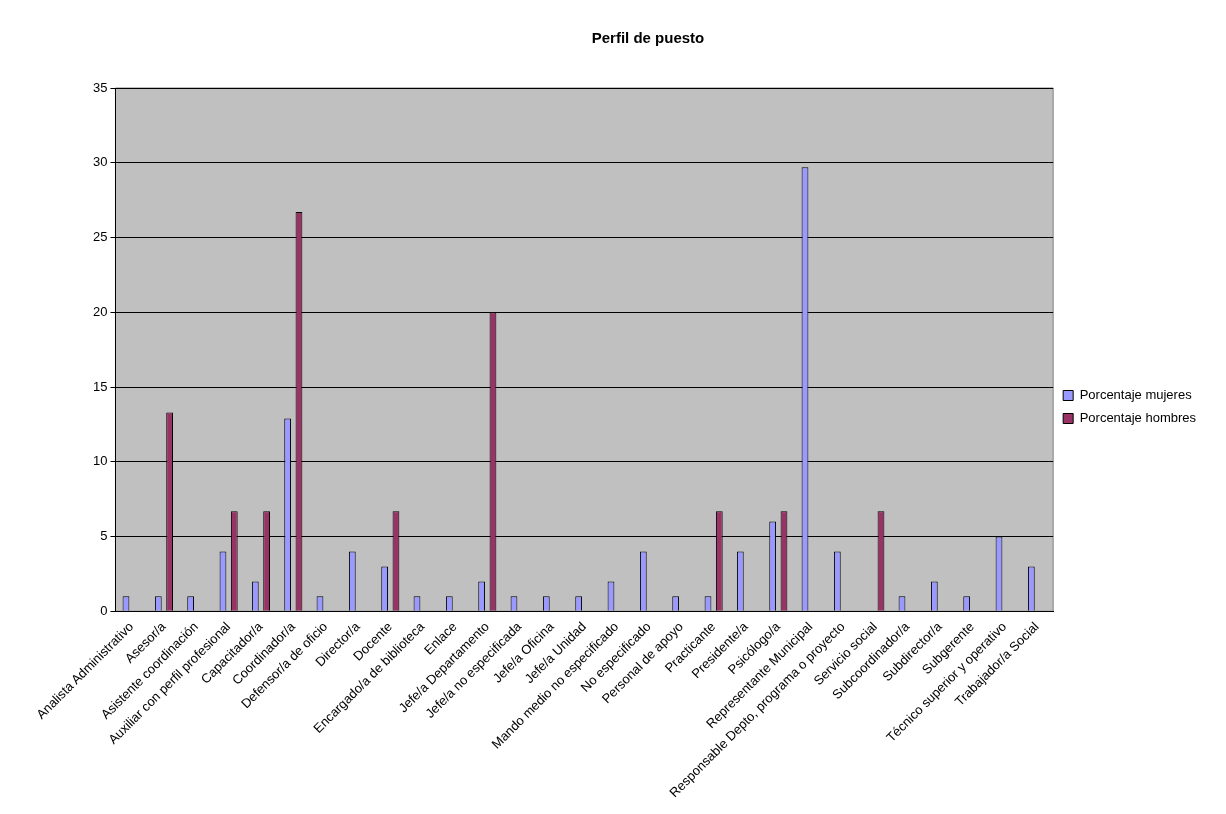 The height and width of the screenshot is (814, 1226). What do you see at coordinates (1136, 395) in the screenshot?
I see `legend-label: Porcentaje mujeres` at bounding box center [1136, 395].